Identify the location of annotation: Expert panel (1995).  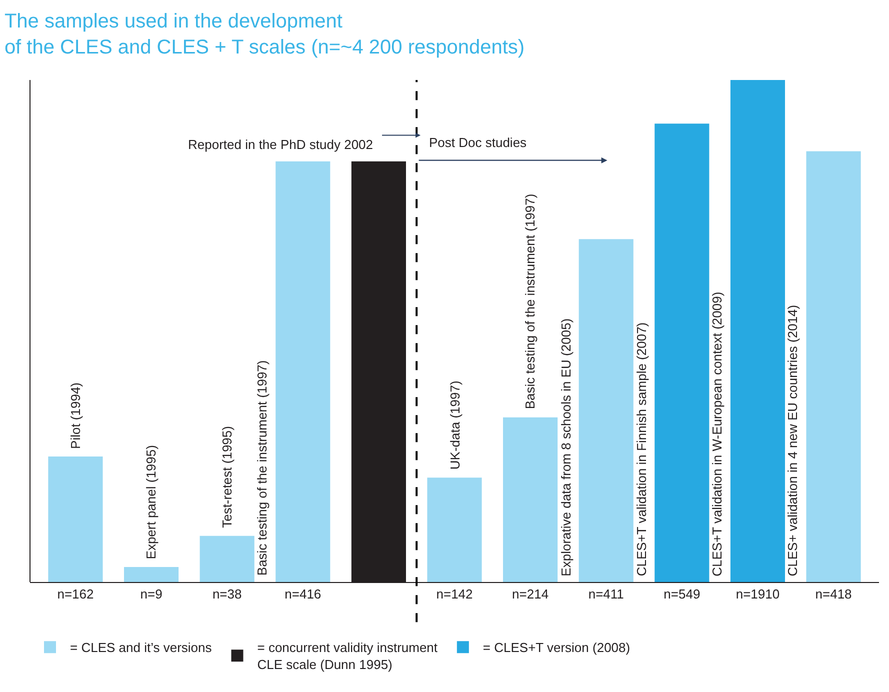
(150, 502).